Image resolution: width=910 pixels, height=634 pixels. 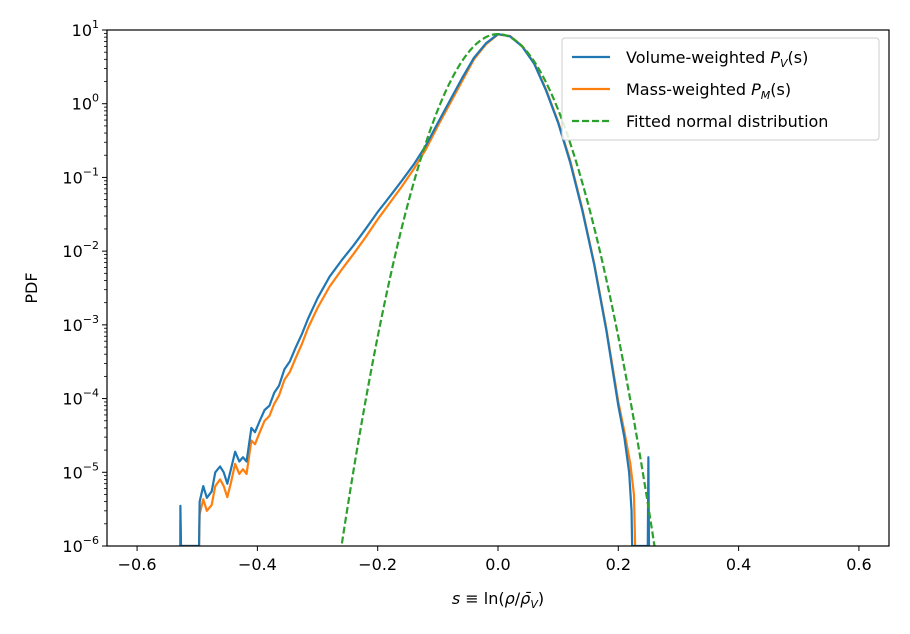 What do you see at coordinates (717, 59) in the screenshot?
I see `legend-label-volume: Volume-weighted PV(s)` at bounding box center [717, 59].